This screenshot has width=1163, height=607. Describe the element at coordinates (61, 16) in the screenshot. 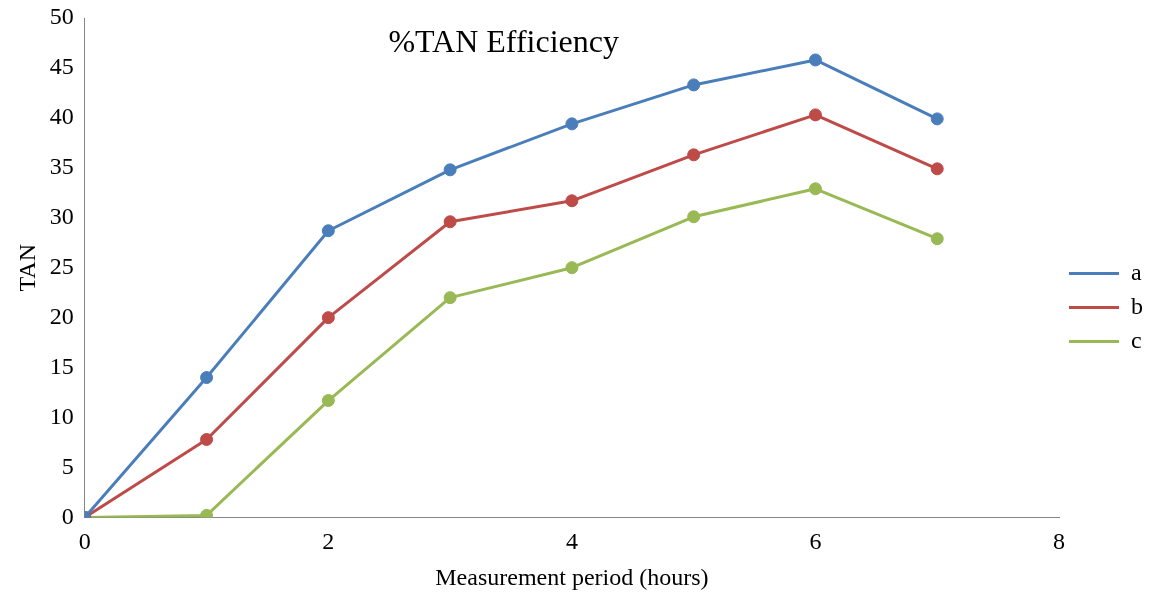

I see `y-tick-label: 50` at that location.